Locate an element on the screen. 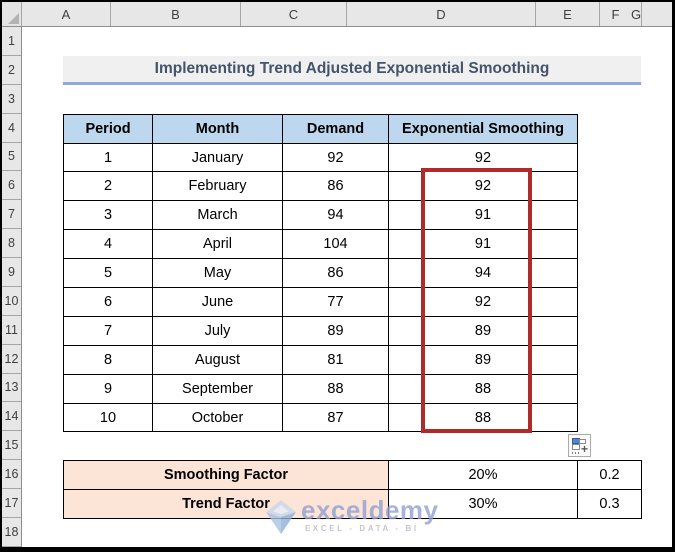 The height and width of the screenshot is (552, 675). factor-percent-cell: 20% is located at coordinates (483, 475).